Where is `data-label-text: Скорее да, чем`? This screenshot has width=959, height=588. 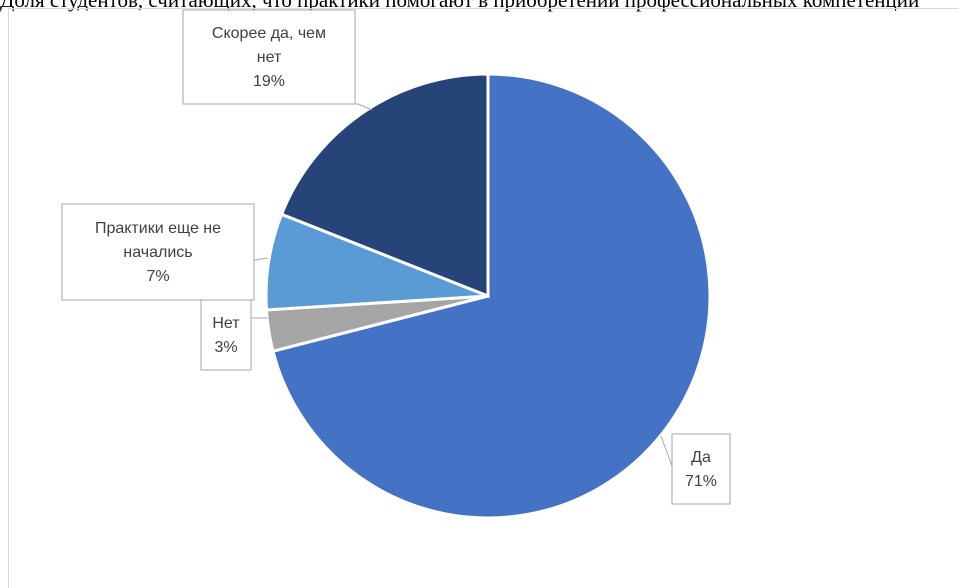 data-label-text: Скорее да, чем is located at coordinates (269, 33).